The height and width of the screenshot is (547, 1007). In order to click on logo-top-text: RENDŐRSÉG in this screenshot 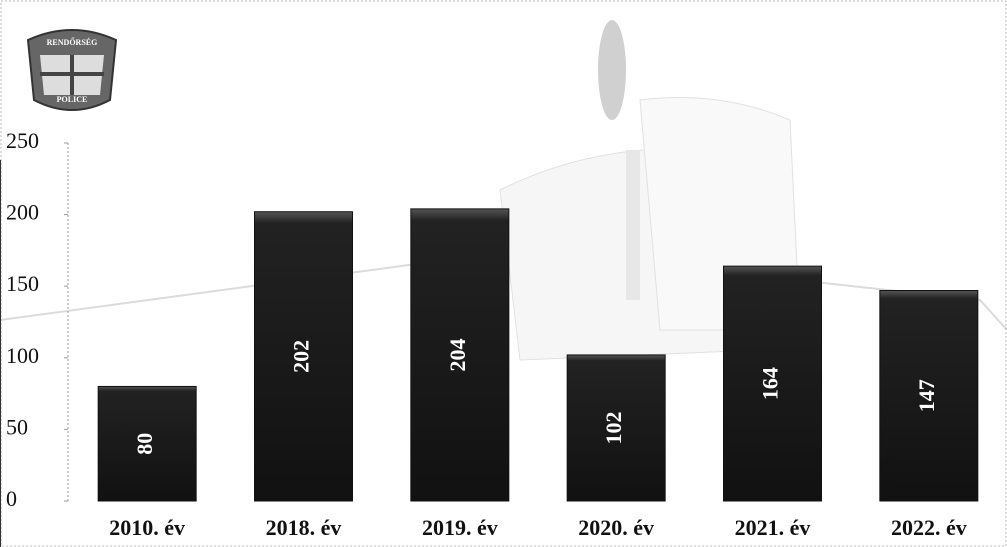, I will do `click(72, 42)`.